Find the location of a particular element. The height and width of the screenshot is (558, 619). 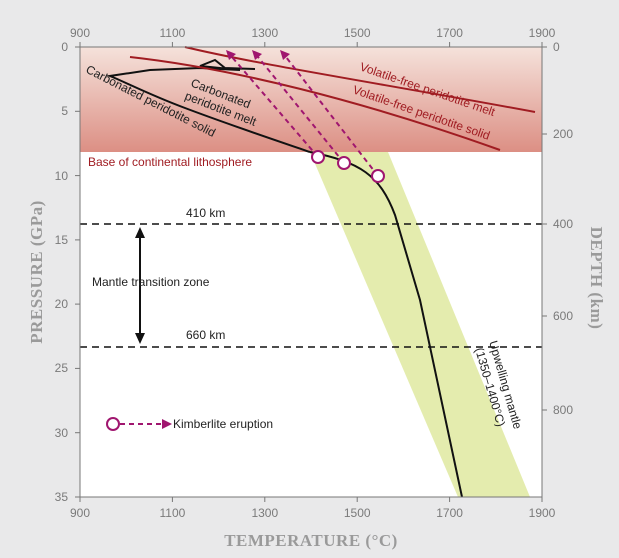

volatile-free-melt-line is located at coordinates (360, 79).